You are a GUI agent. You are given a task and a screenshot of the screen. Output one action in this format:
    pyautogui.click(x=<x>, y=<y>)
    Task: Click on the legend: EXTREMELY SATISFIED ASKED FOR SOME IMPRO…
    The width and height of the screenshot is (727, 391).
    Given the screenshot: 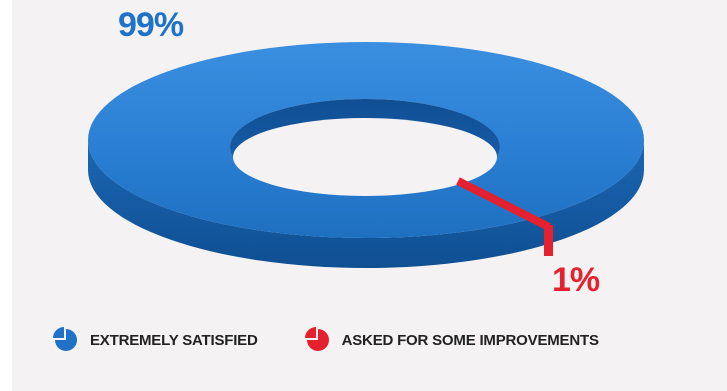 What is the action you would take?
    pyautogui.click(x=348, y=340)
    